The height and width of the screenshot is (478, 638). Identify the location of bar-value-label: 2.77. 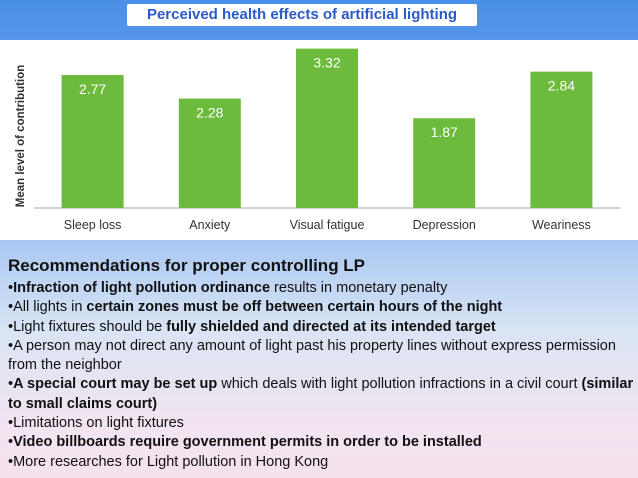
(92, 89).